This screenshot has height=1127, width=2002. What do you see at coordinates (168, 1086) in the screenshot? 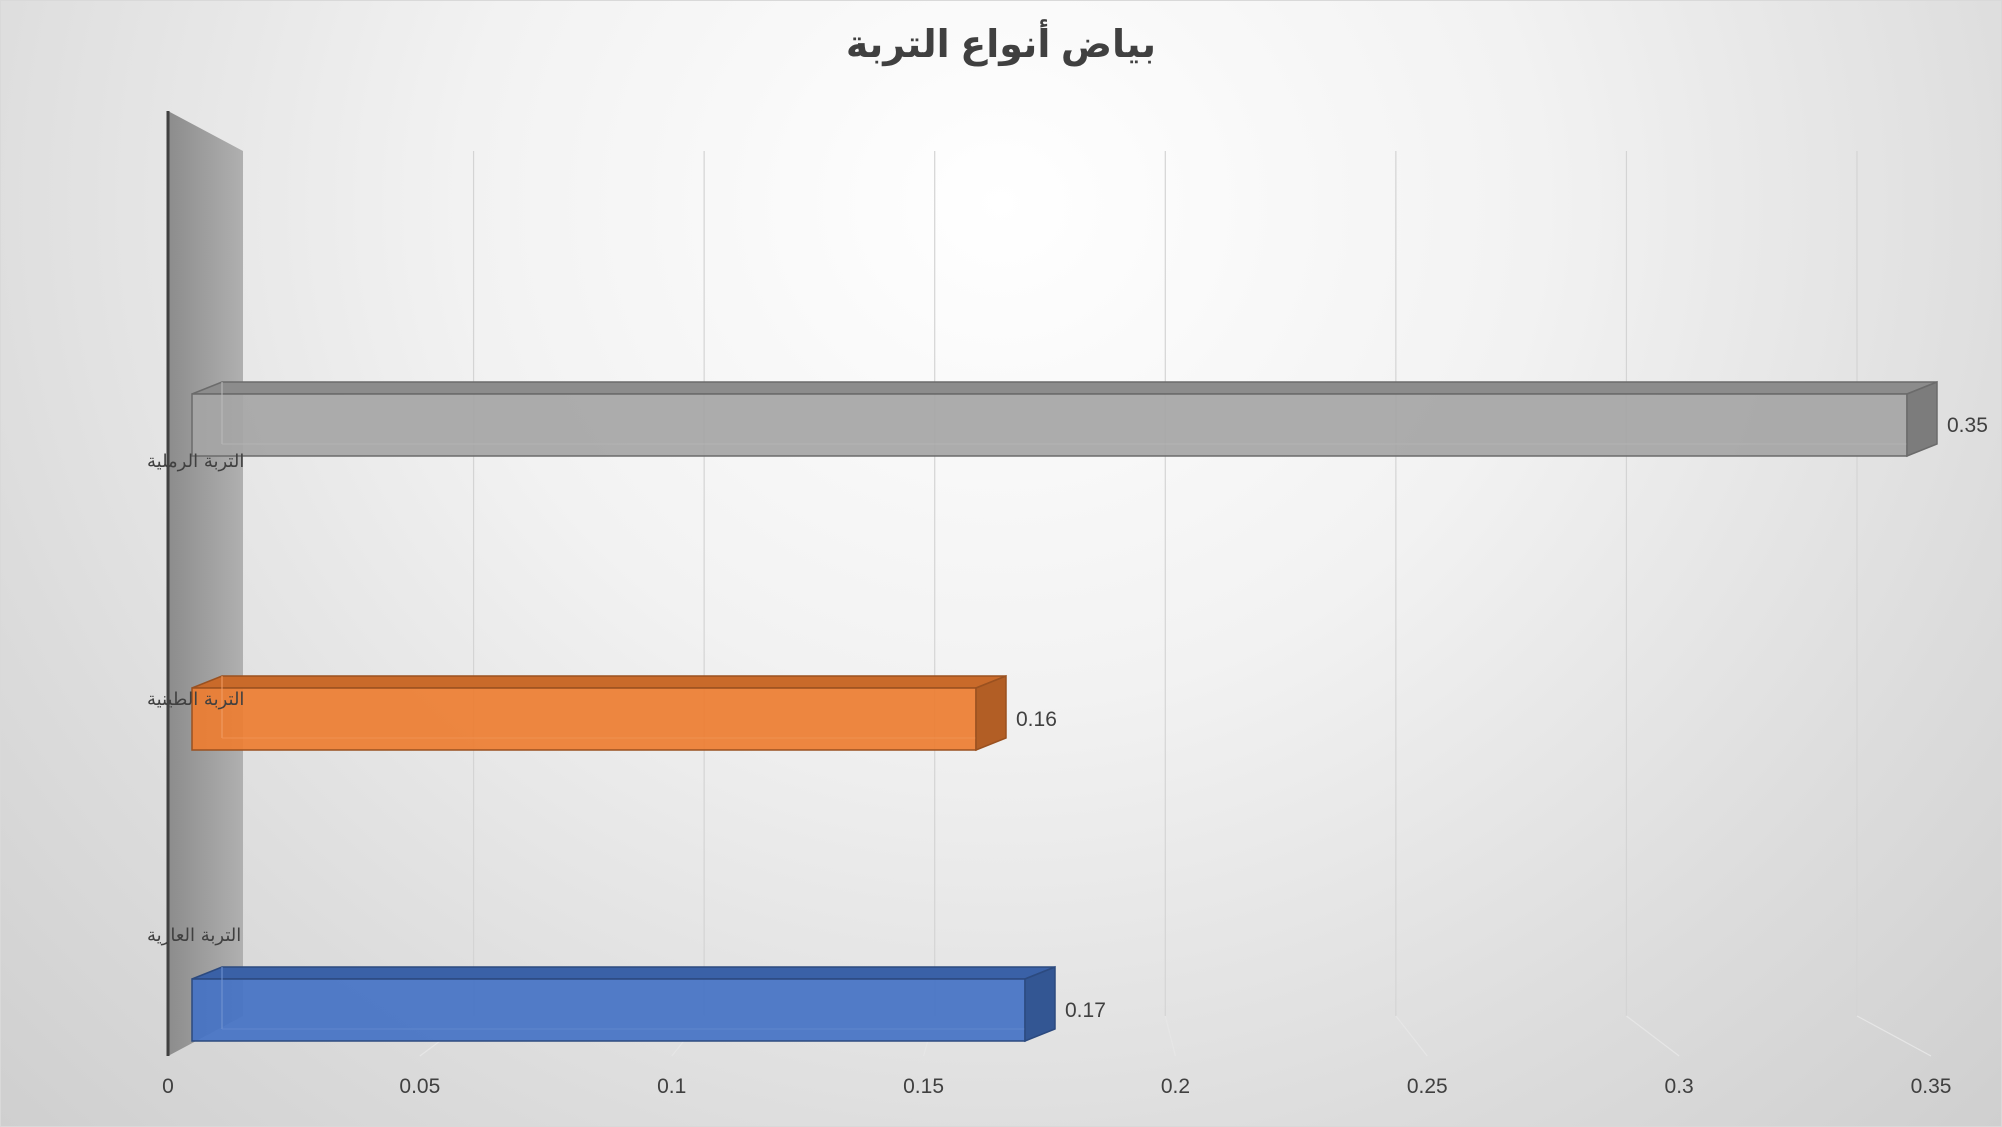
I see `x-tick-label: 0` at bounding box center [168, 1086].